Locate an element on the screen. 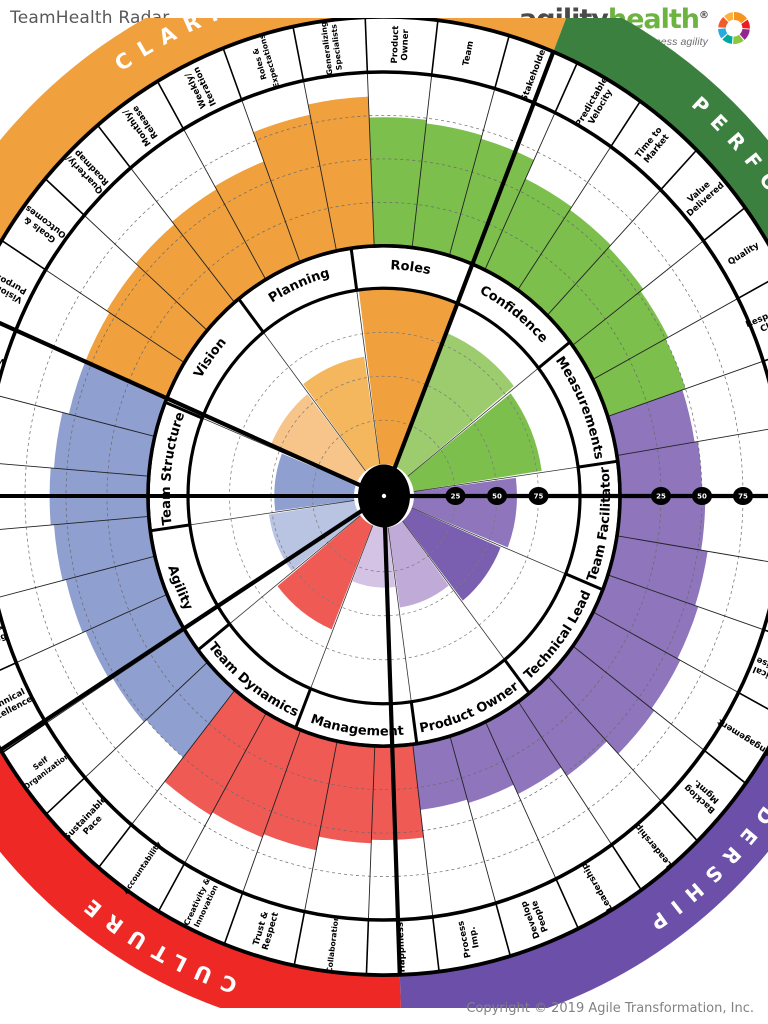  svg-text: Owner is located at coordinates (405, 44).